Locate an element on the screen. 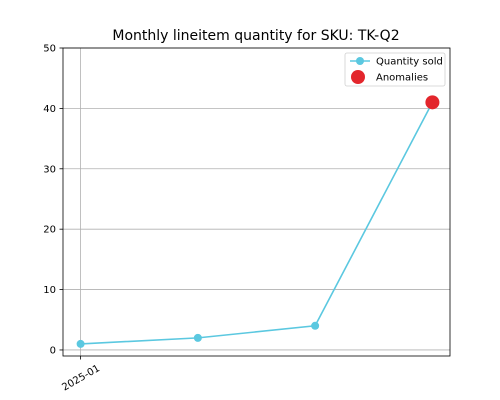 Image resolution: width=500 pixels, height=400 pixels. y-tick-label: 10 is located at coordinates (49, 290).